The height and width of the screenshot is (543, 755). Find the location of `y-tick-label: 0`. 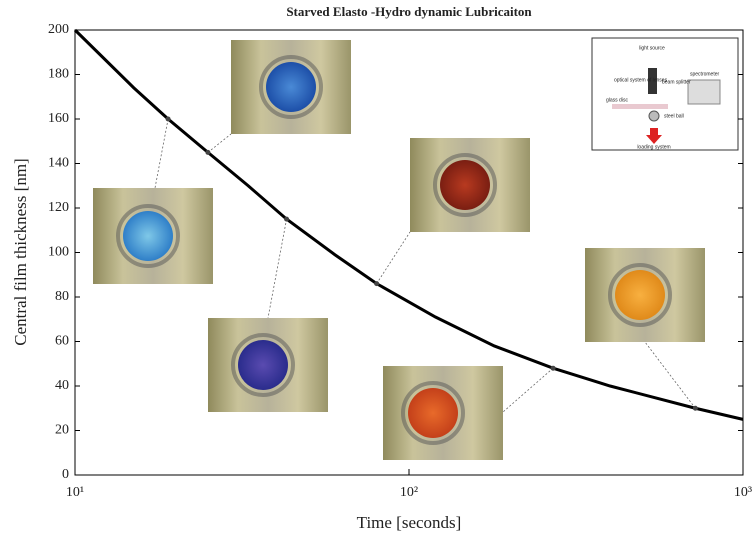

y-tick-label: 0 is located at coordinates (65, 474).